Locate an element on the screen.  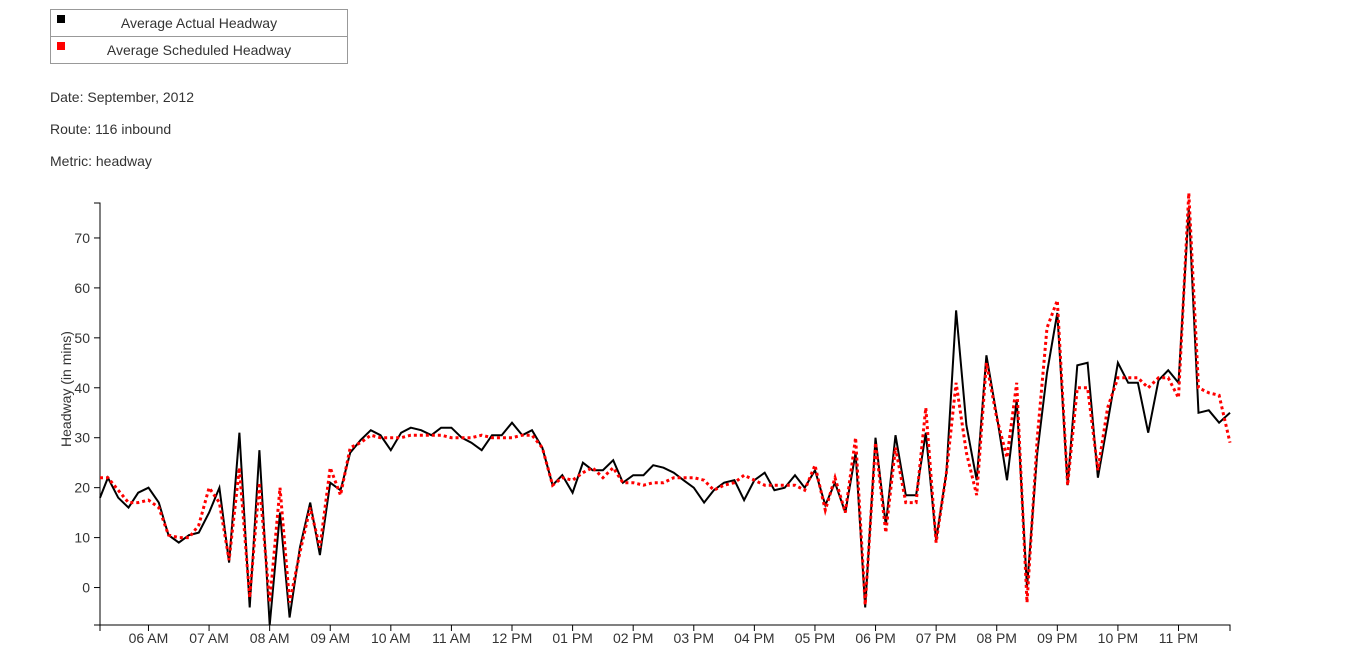
x-tick-label-3: 09 AM is located at coordinates (330, 638).